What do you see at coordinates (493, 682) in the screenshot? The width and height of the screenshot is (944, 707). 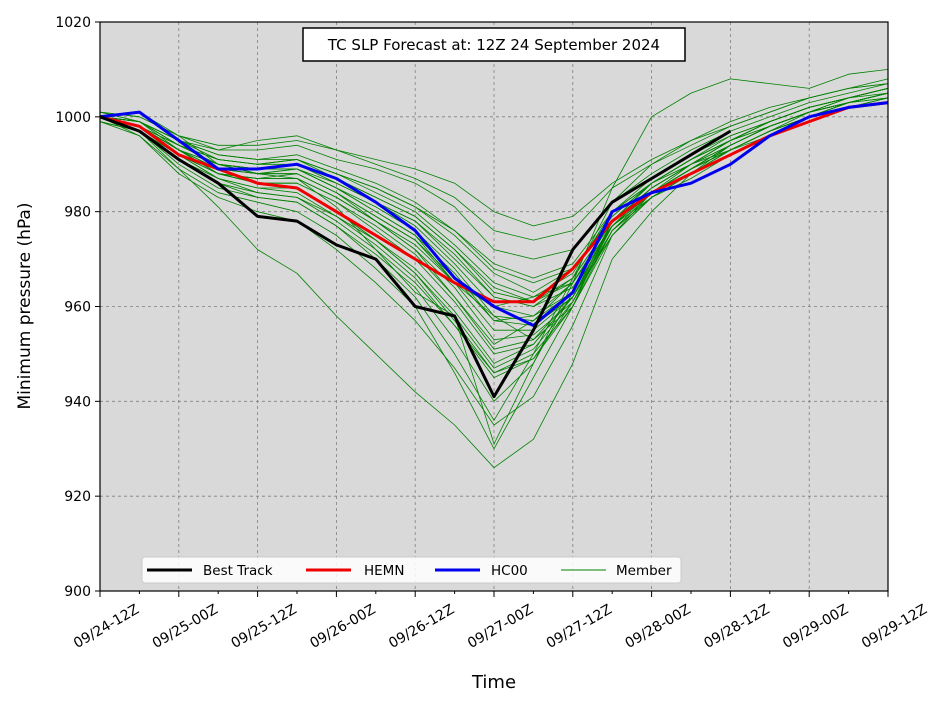 I see `x-axis-label: Time` at bounding box center [493, 682].